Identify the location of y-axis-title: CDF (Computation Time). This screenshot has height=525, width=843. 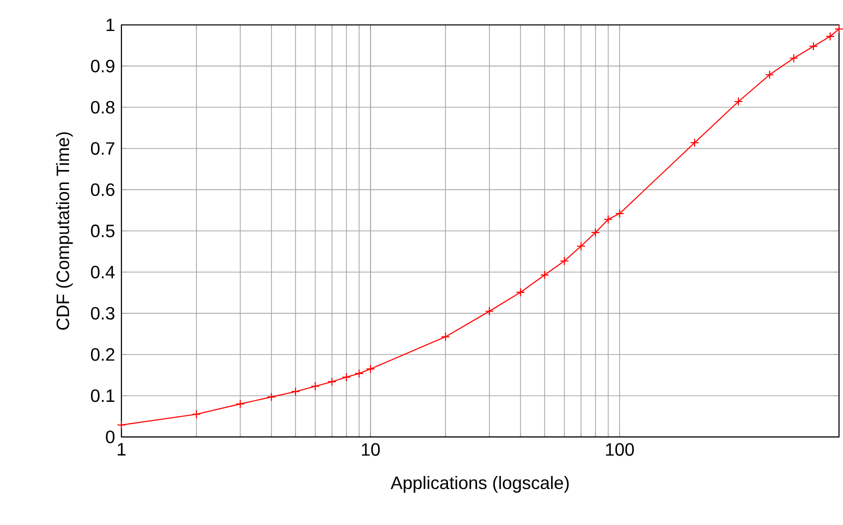
(64, 231).